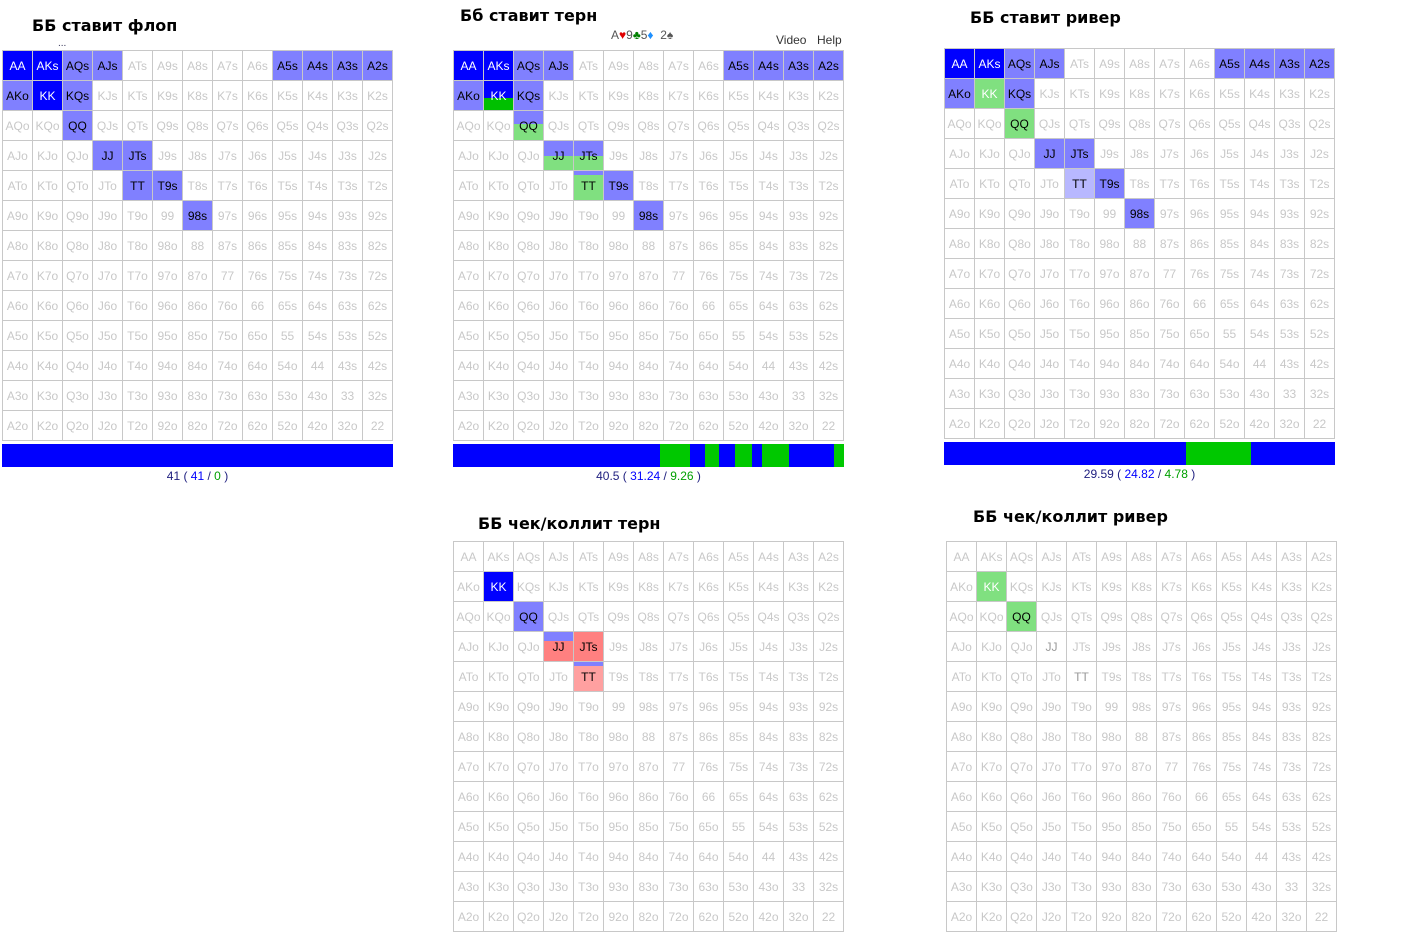 The image size is (1412, 934). Describe the element at coordinates (47, 185) in the screenshot. I see `hand-cell-KTo: KTo` at that location.